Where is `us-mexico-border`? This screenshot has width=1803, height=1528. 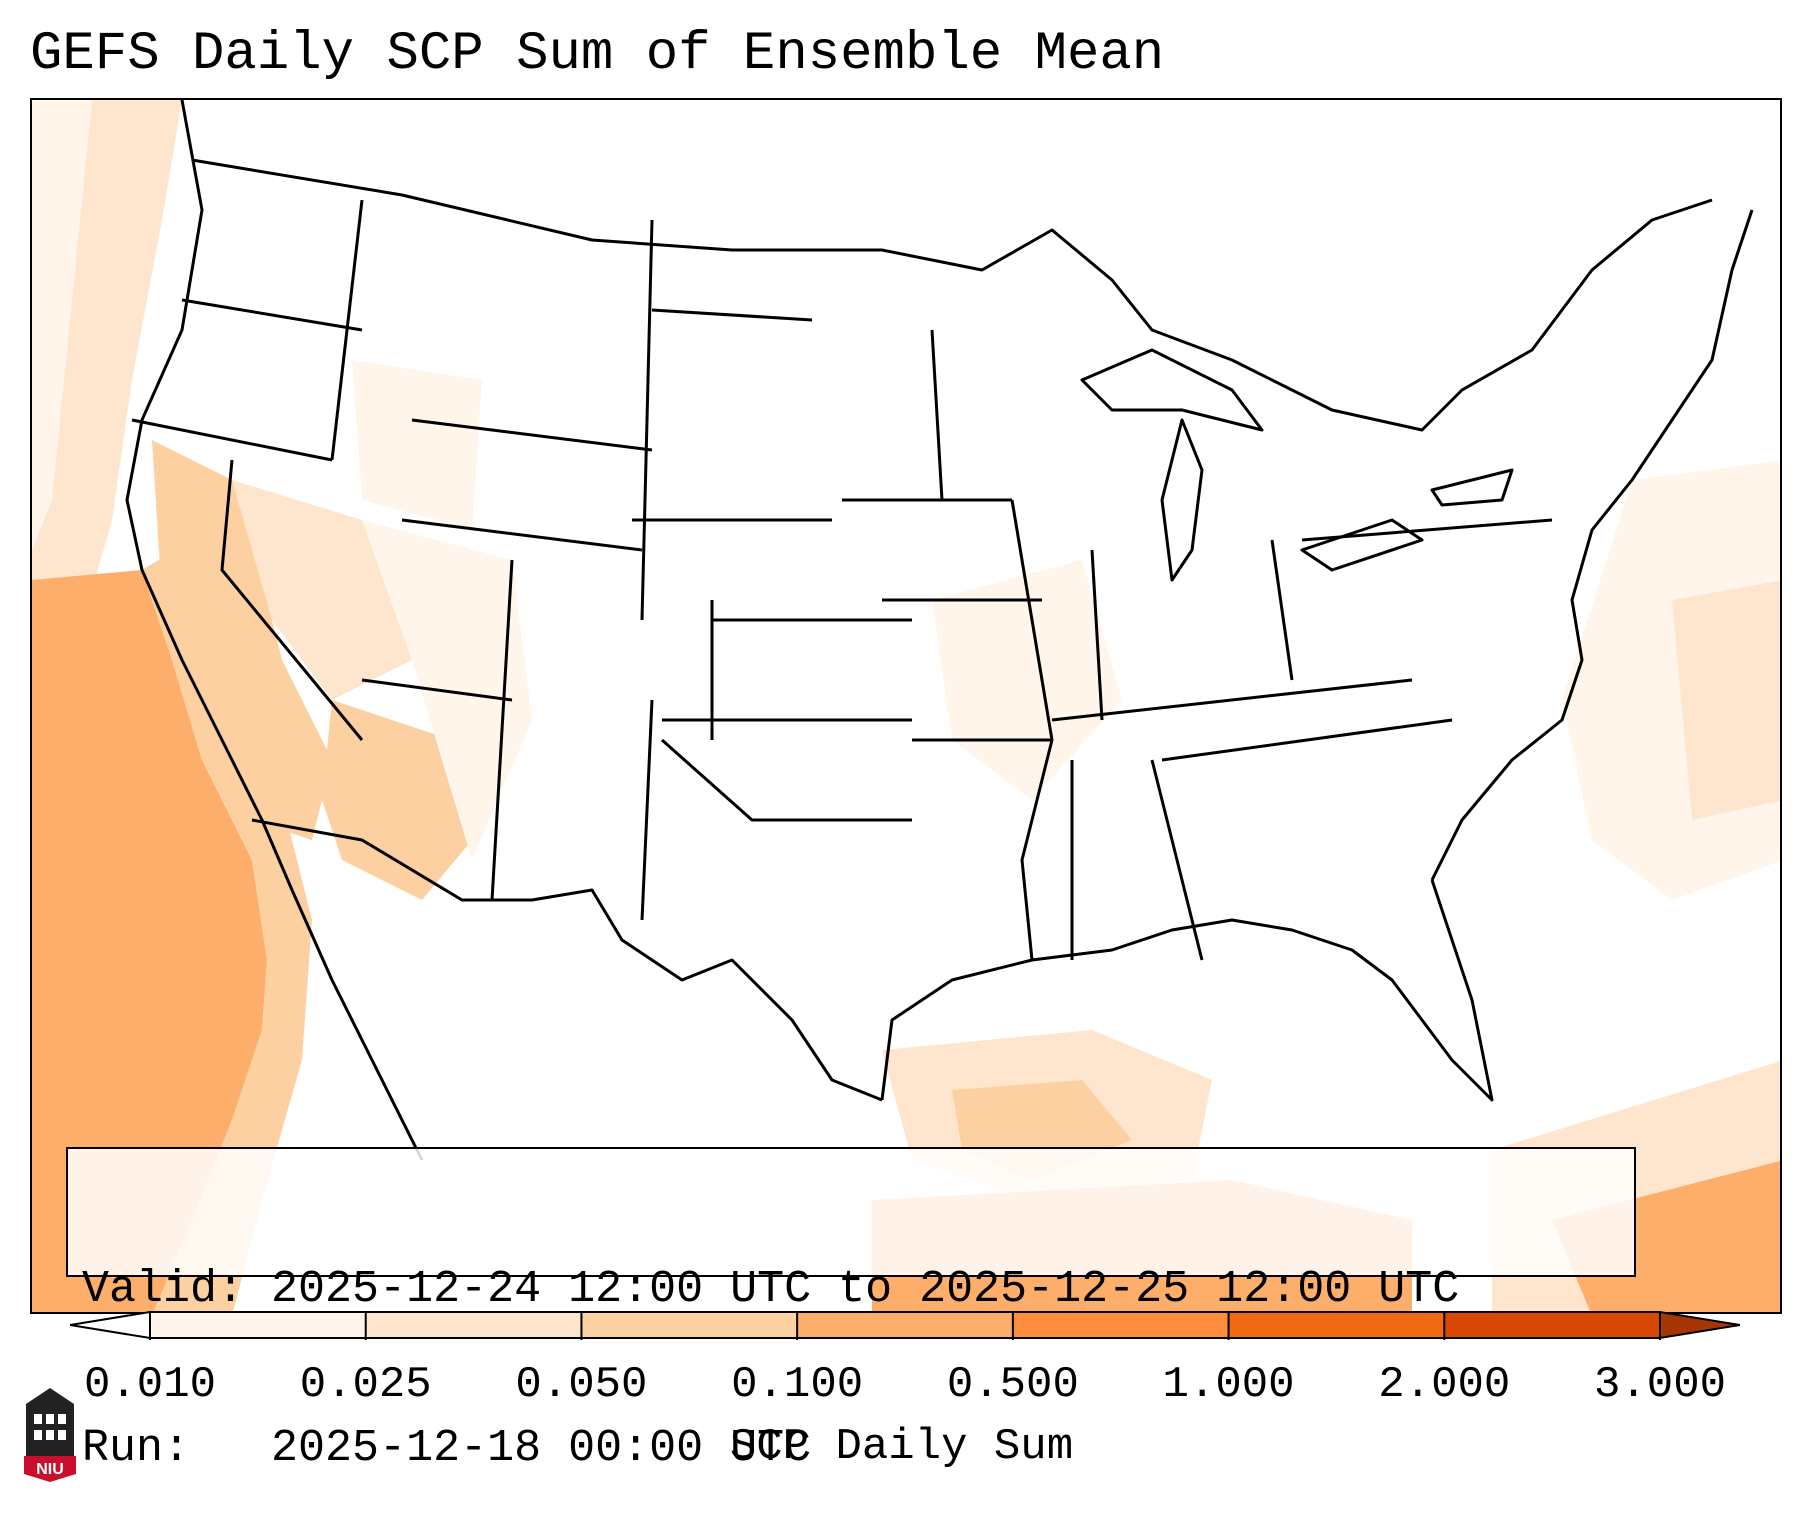 us-mexico-border is located at coordinates (567, 960).